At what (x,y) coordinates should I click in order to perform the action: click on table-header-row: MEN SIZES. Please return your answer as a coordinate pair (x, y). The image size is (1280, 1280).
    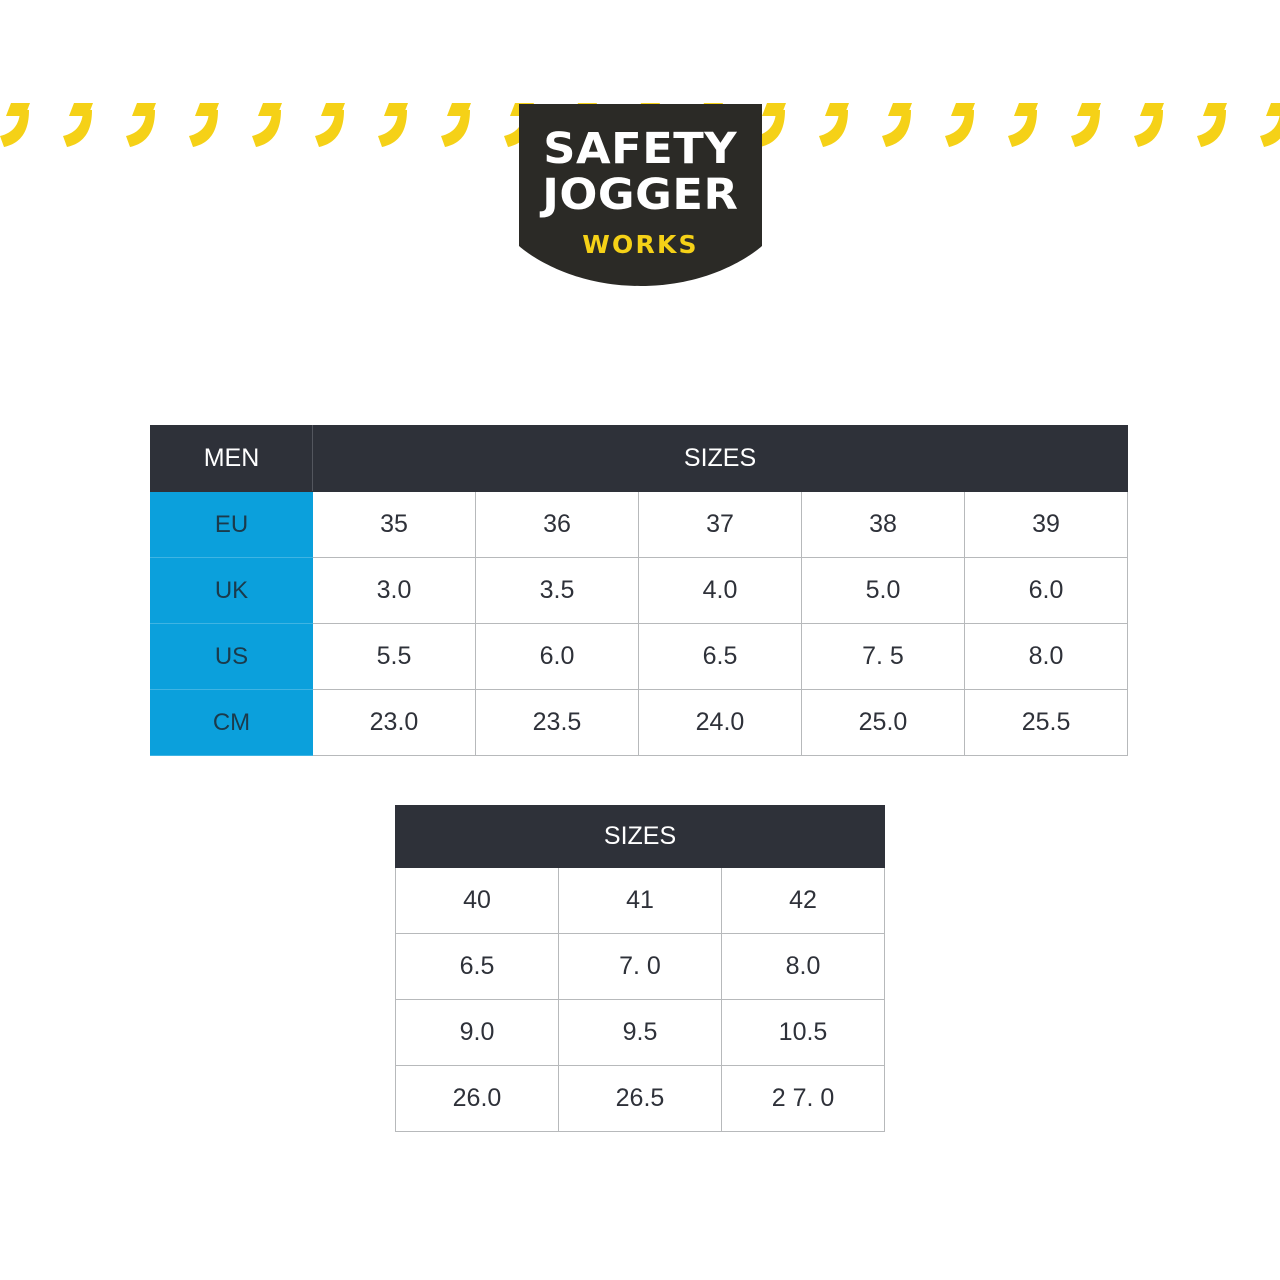
    Looking at the image, I should click on (639, 458).